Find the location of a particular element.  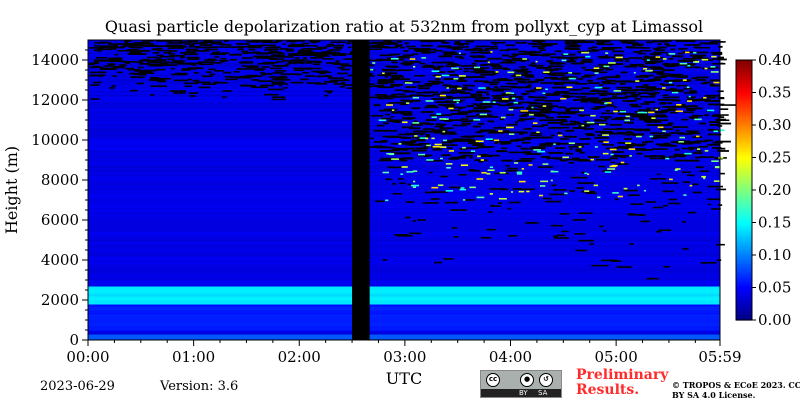

y-tick-label: 8000 is located at coordinates (60, 180).